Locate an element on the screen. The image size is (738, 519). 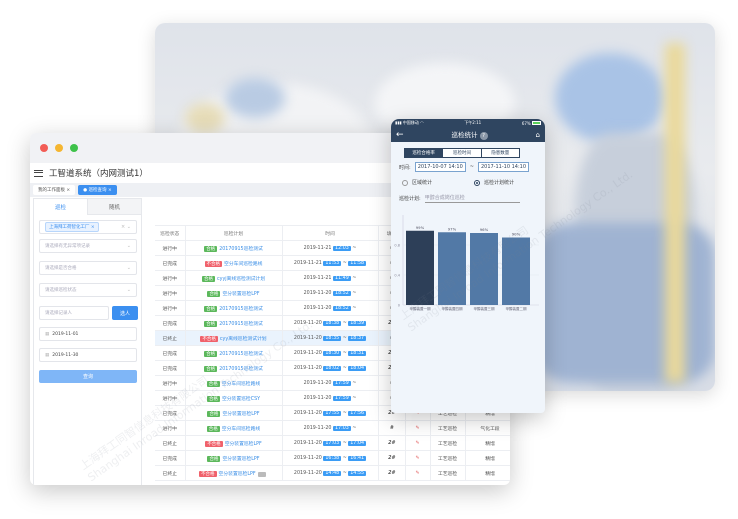
start-time-chip: 17:59 is located at coordinates (342, 383).